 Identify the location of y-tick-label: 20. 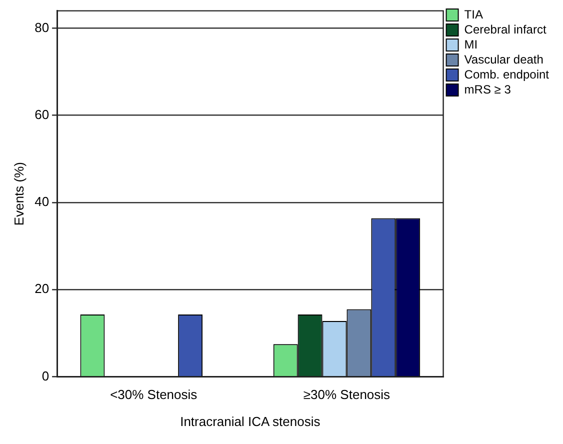
(42, 288).